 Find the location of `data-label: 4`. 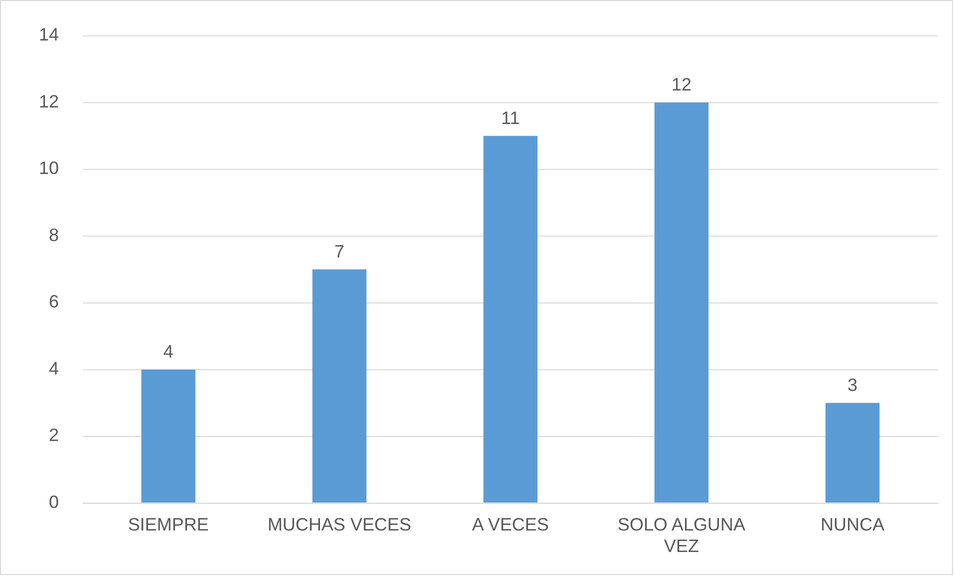

data-label: 4 is located at coordinates (168, 352).